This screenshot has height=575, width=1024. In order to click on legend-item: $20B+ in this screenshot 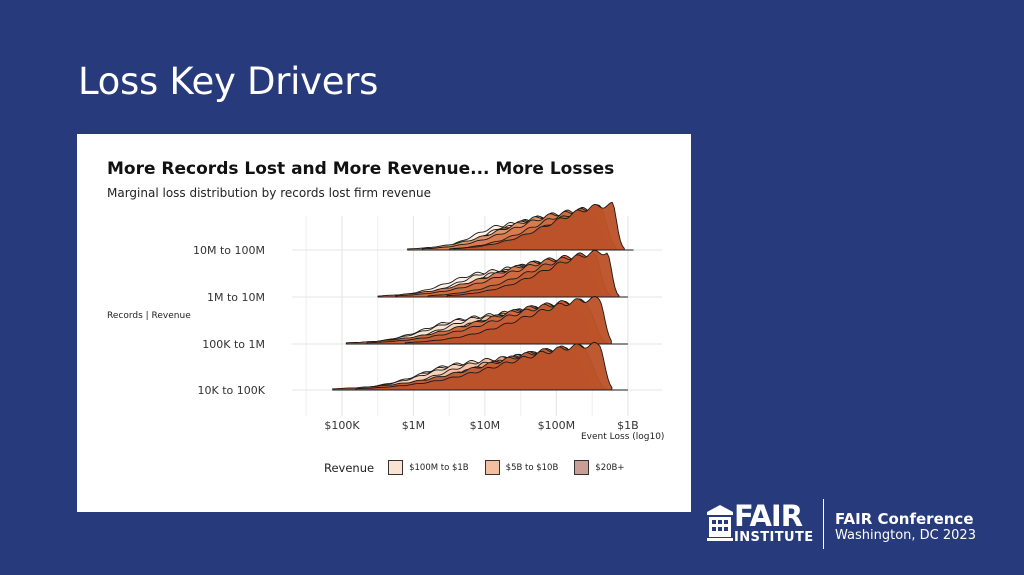, I will do `click(599, 467)`.